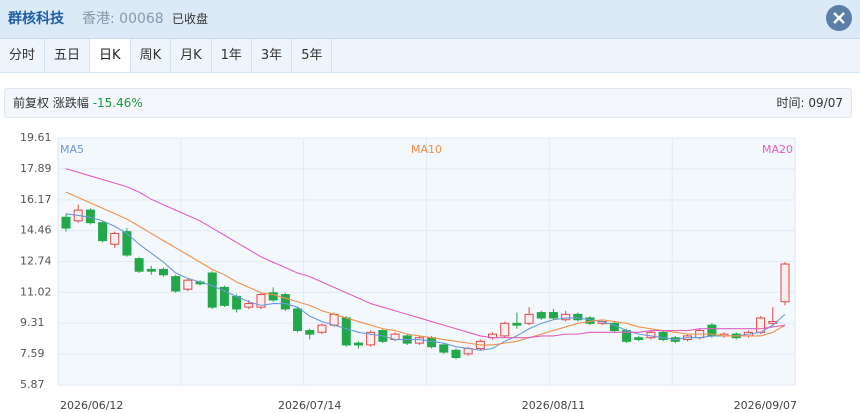 The width and height of the screenshot is (860, 413). What do you see at coordinates (36, 199) in the screenshot?
I see `y-tick-label: 16.17` at bounding box center [36, 199].